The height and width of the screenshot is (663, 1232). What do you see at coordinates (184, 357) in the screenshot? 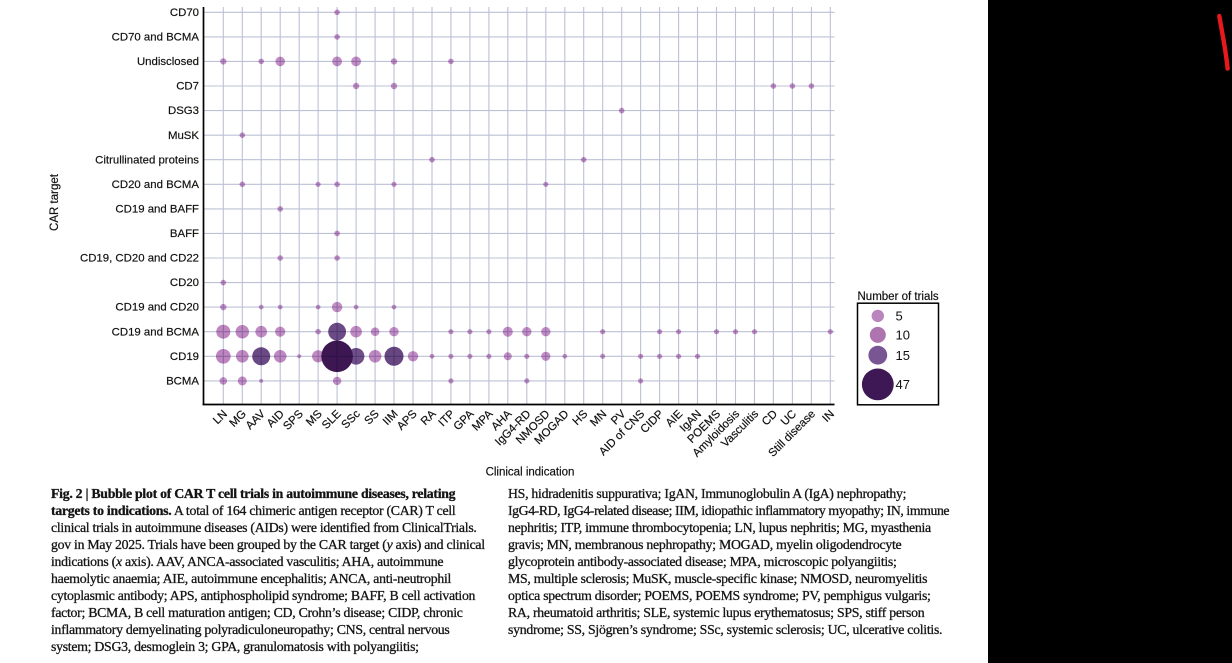
I see `svg-text: CD19` at bounding box center [184, 357].